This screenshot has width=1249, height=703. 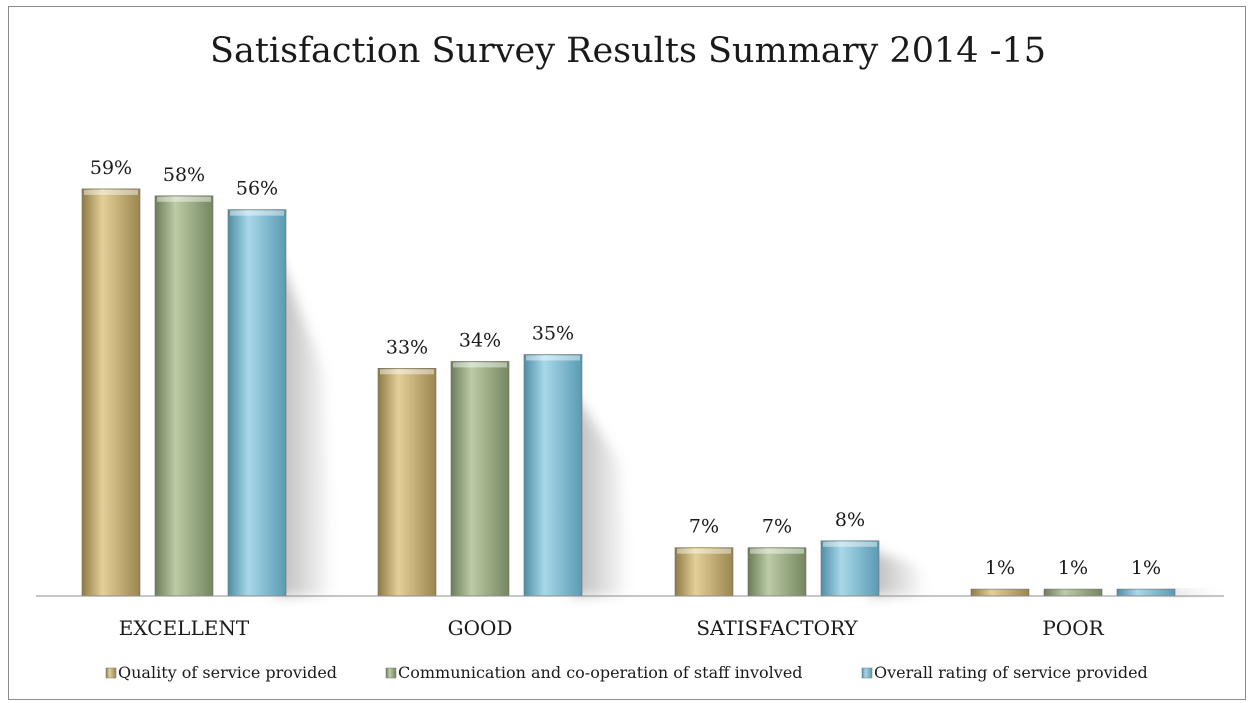 I want to click on legend-item-3: Overall rating of service provided, so click(x=1004, y=672).